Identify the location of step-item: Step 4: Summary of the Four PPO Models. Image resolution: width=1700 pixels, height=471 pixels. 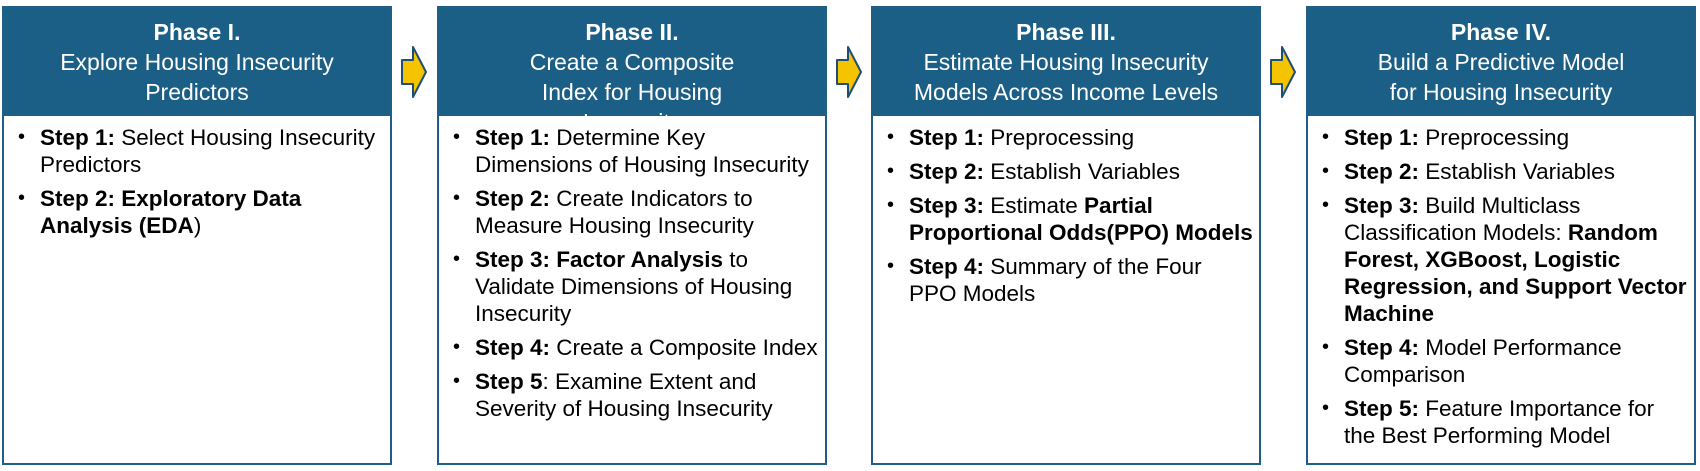
(1069, 280).